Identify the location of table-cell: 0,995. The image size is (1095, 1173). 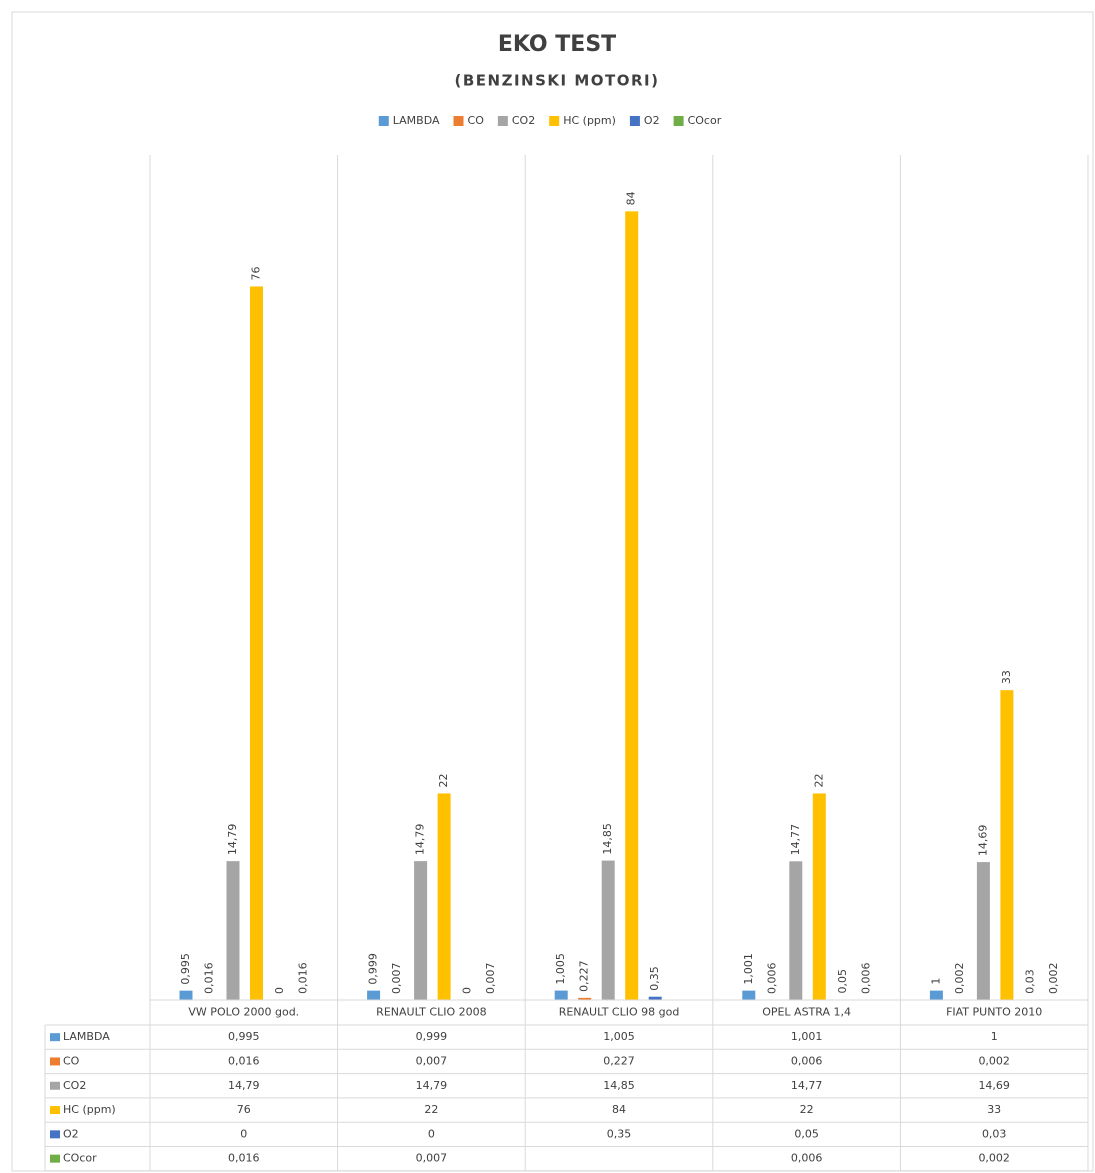
(244, 1036).